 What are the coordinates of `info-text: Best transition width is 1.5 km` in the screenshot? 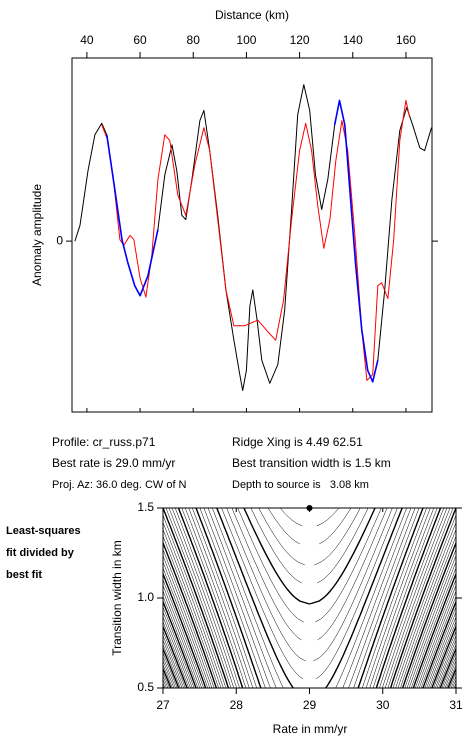 It's located at (311, 463).